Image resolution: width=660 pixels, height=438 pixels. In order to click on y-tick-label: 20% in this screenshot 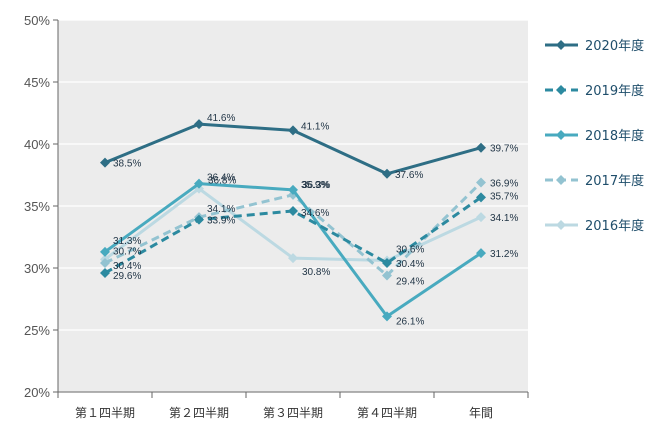, I will do `click(37, 392)`.